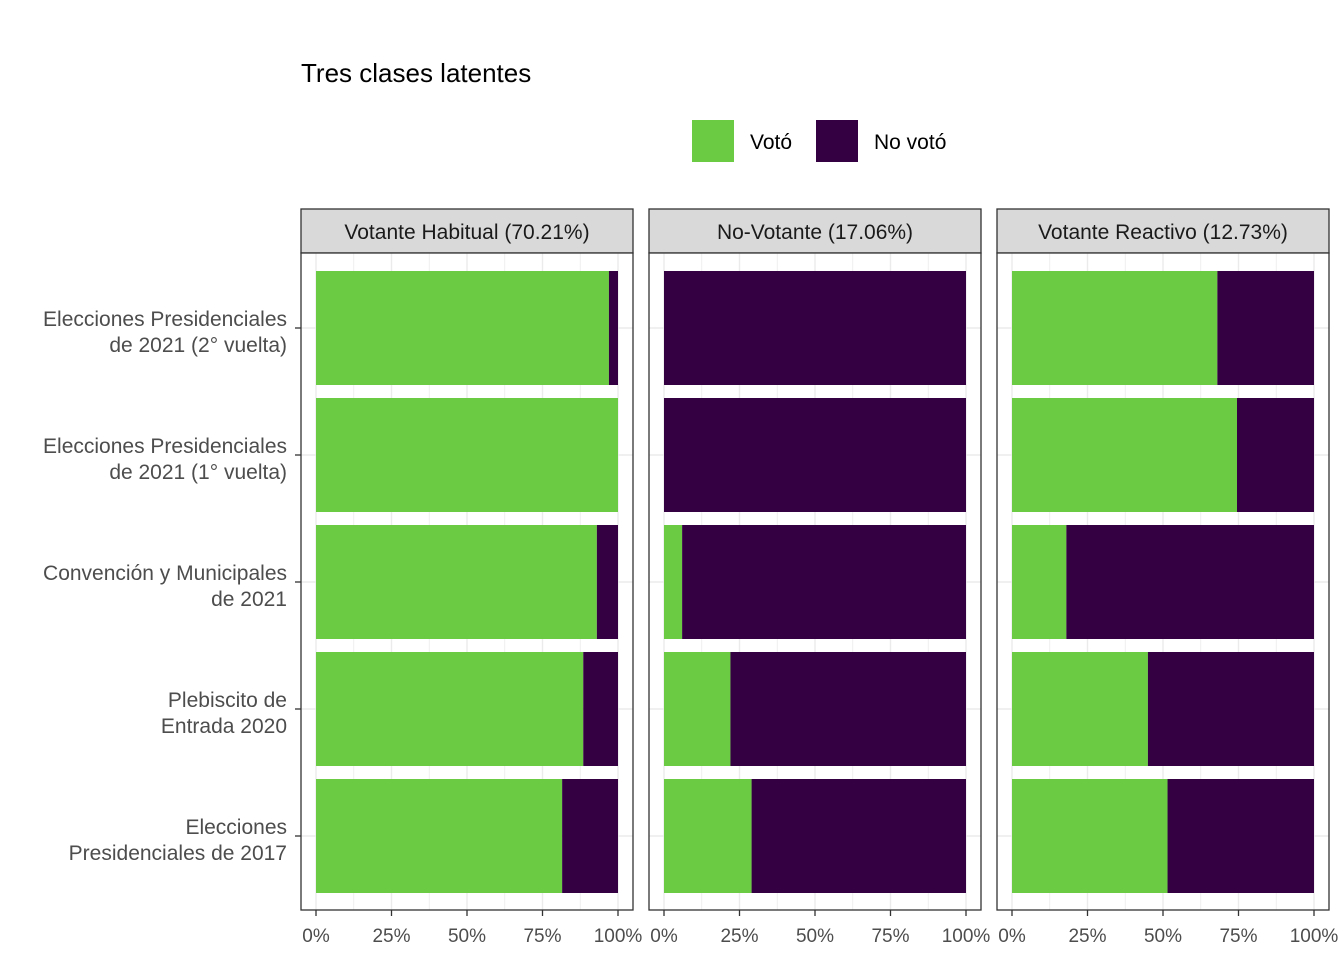 This screenshot has width=1344, height=960. Describe the element at coordinates (236, 827) in the screenshot. I see `y-tick-label-line: Elecciones` at that location.